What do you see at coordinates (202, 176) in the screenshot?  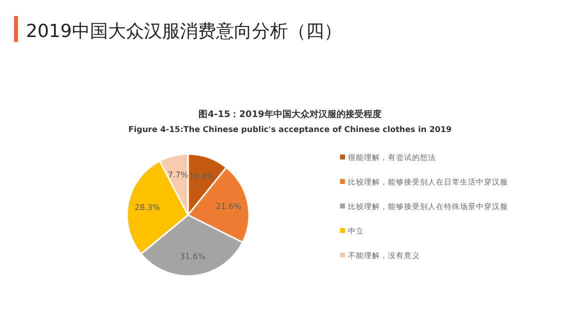 I see `data-label: 10.8%` at bounding box center [202, 176].